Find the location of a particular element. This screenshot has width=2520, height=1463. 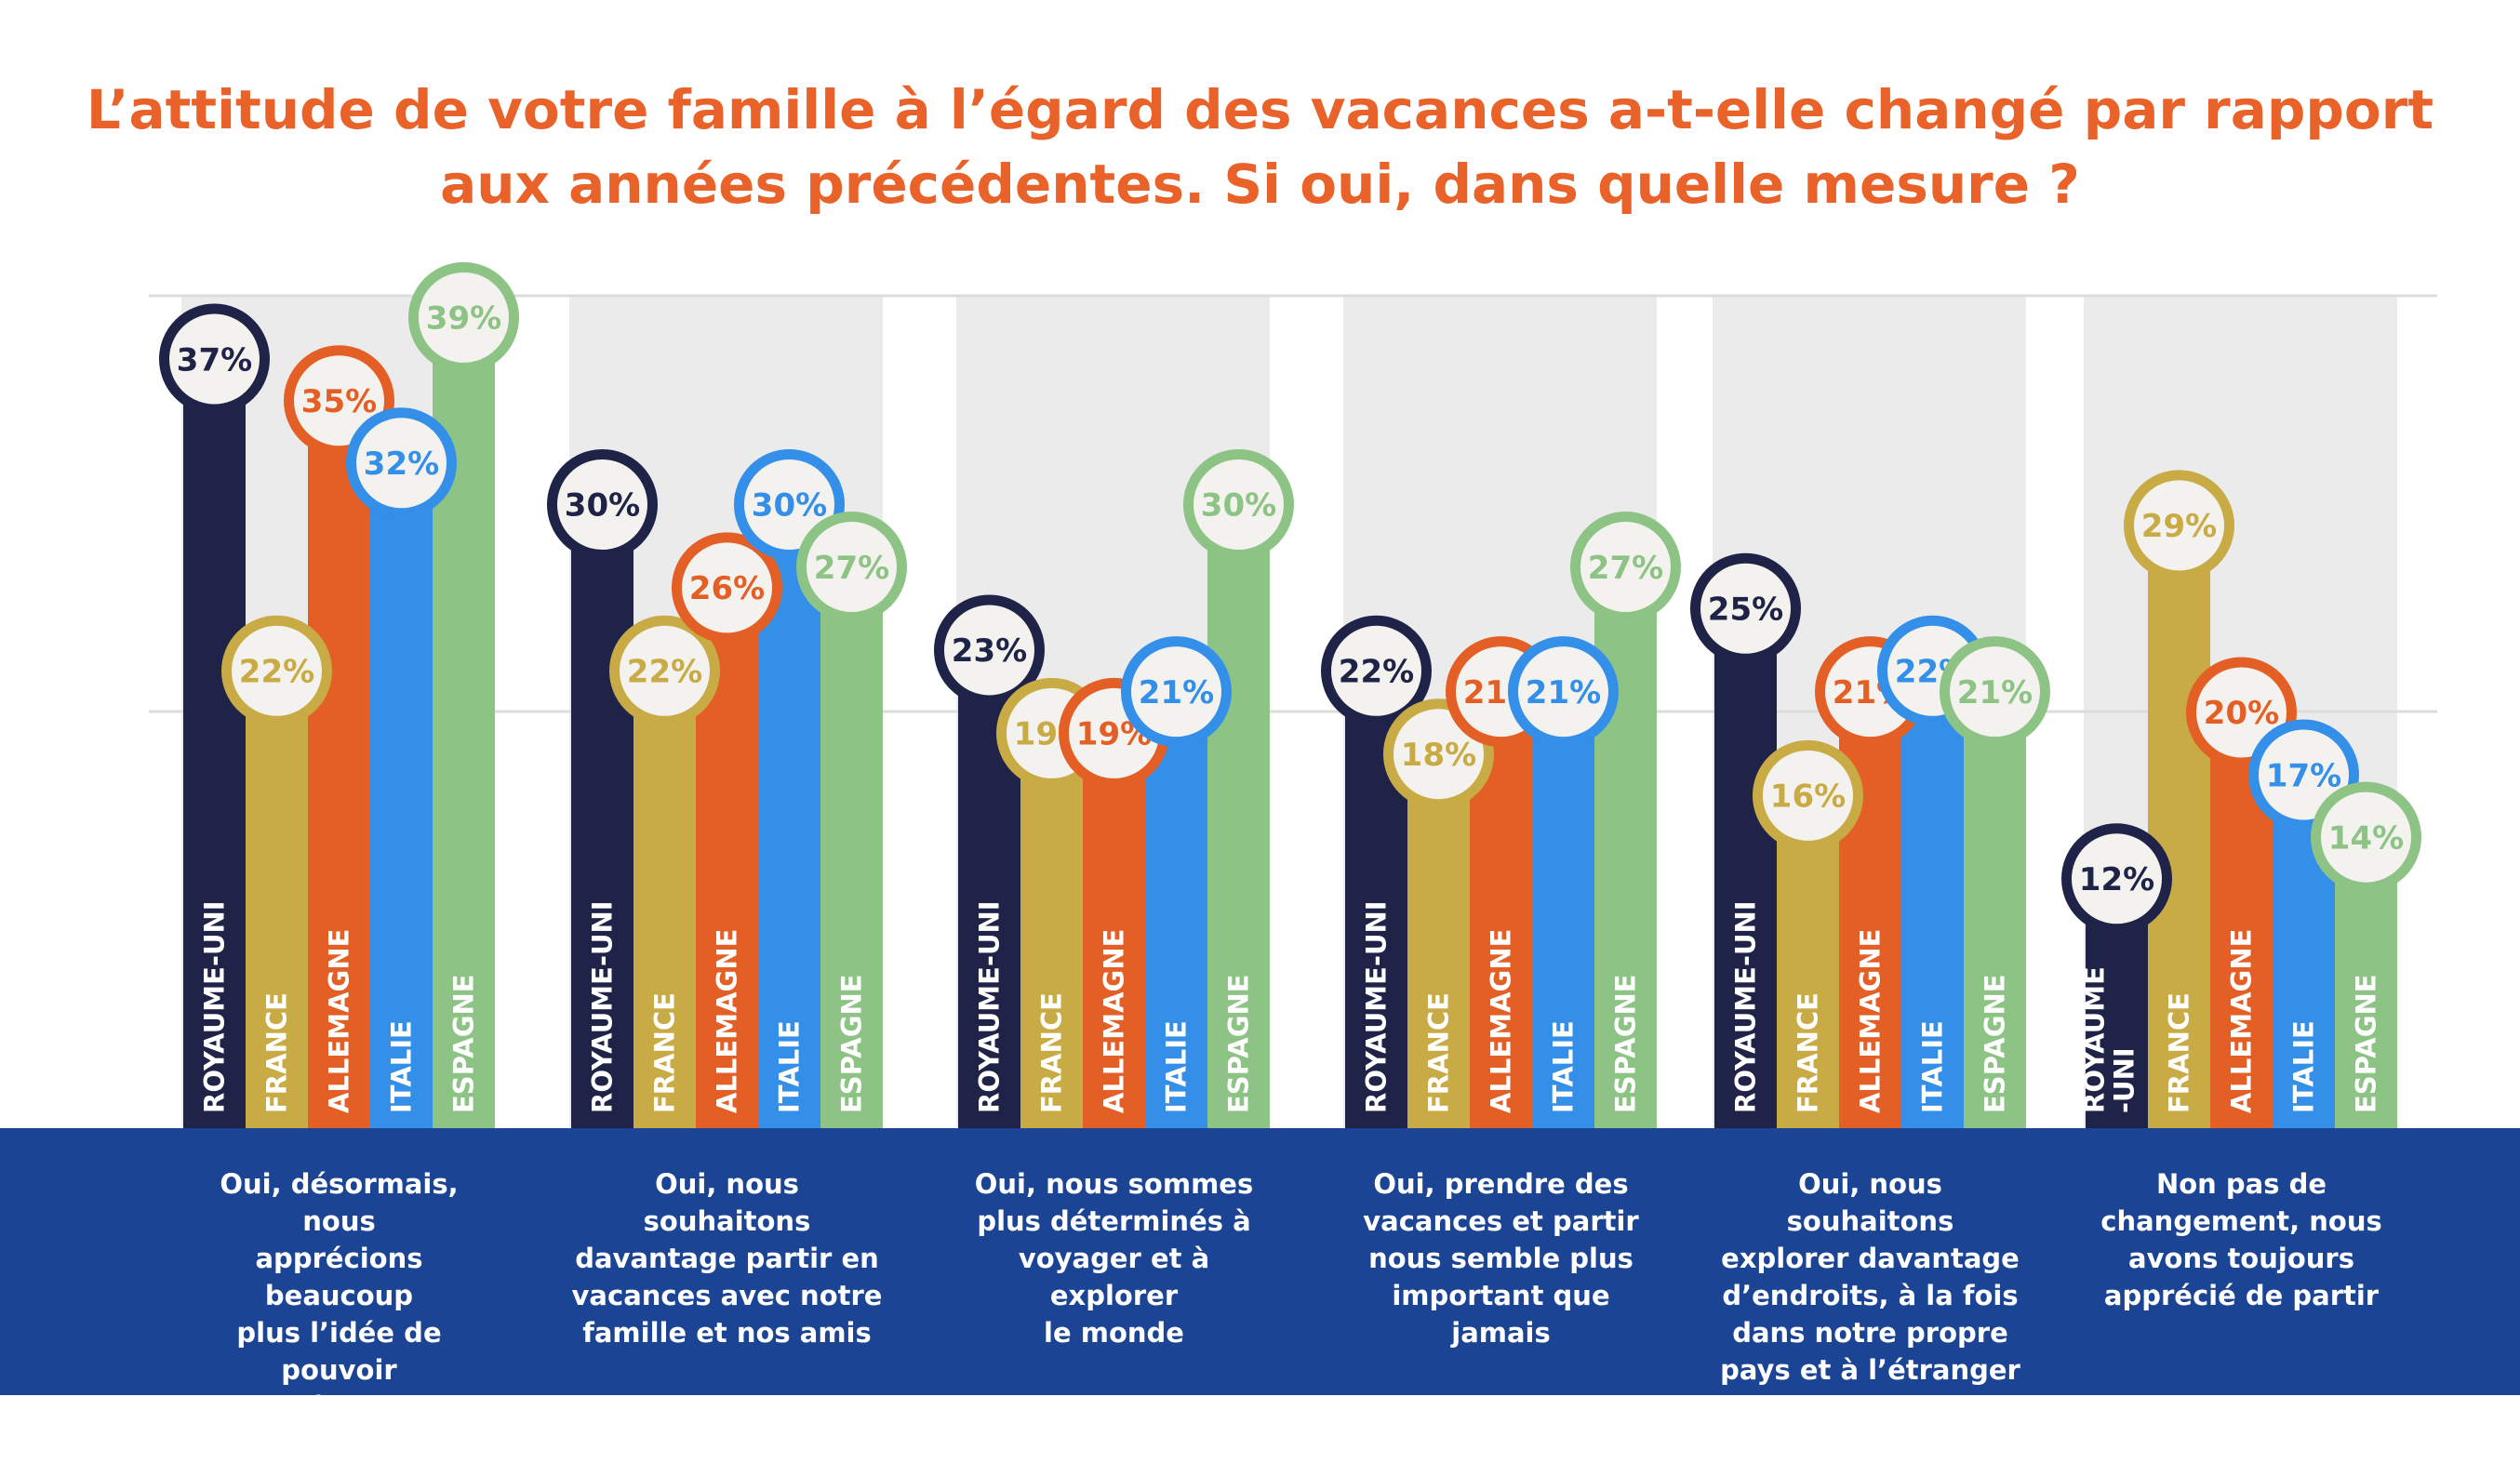

value-bubble: 32% is located at coordinates (401, 463).